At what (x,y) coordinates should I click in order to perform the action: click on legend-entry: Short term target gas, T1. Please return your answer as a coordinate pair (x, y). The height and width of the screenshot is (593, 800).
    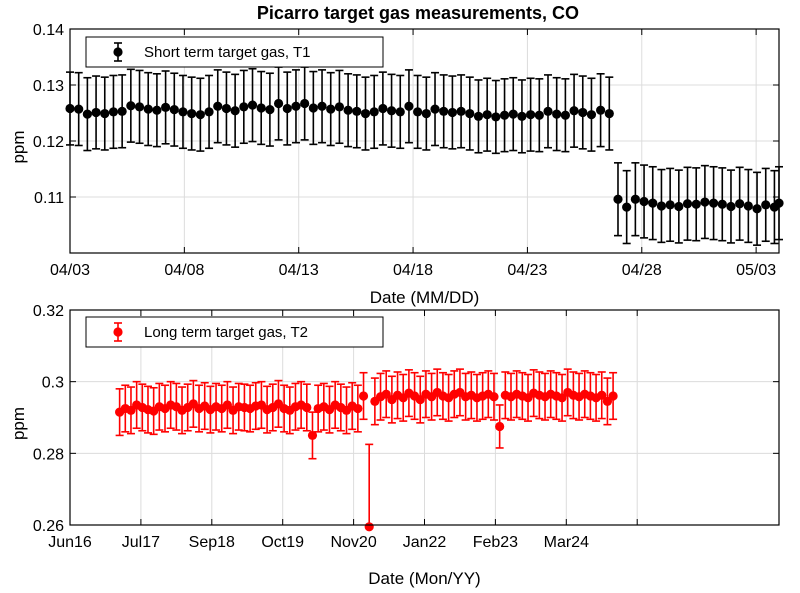
    Looking at the image, I should click on (227, 52).